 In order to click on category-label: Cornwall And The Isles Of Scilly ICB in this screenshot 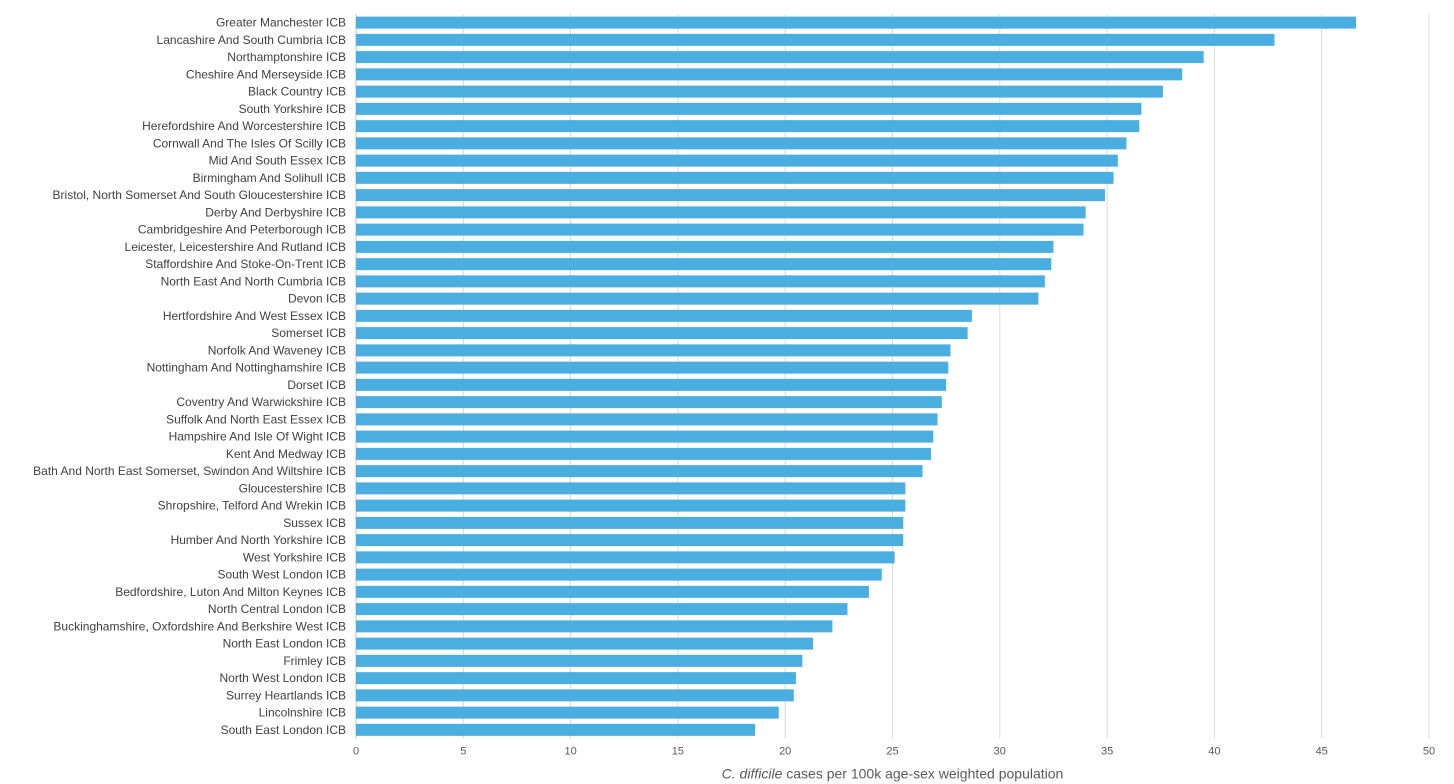, I will do `click(249, 143)`.